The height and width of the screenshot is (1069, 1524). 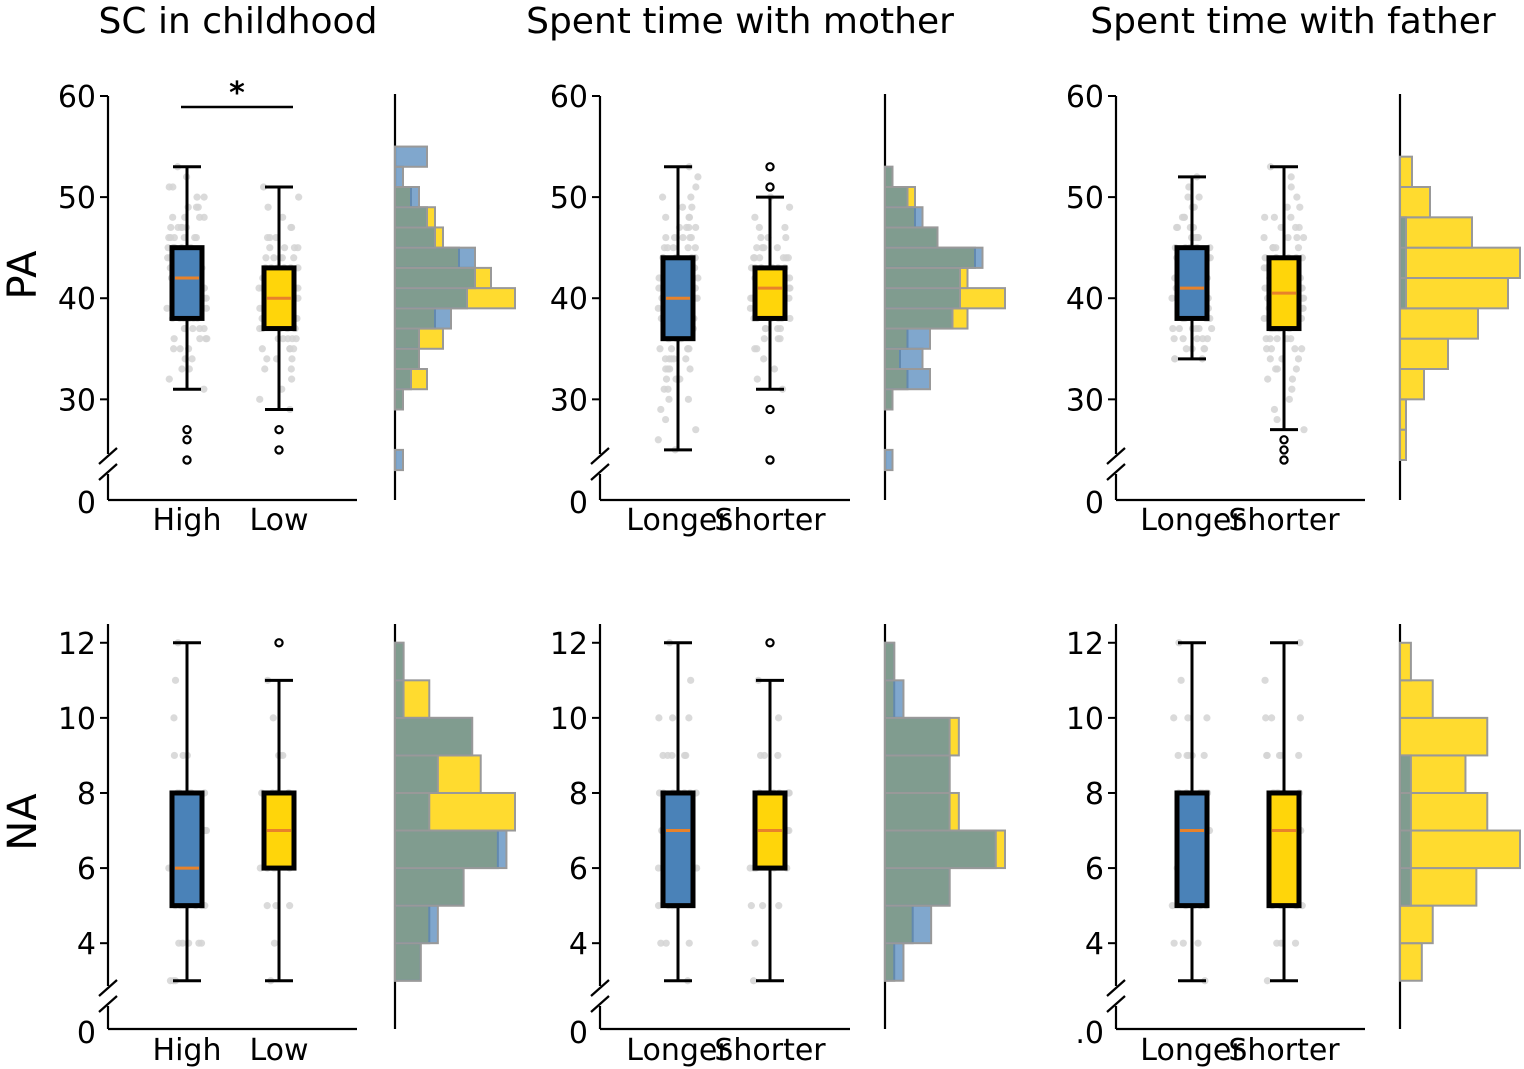 What do you see at coordinates (578, 503) in the screenshot?
I see `y-tick-label-zero: 0` at bounding box center [578, 503].